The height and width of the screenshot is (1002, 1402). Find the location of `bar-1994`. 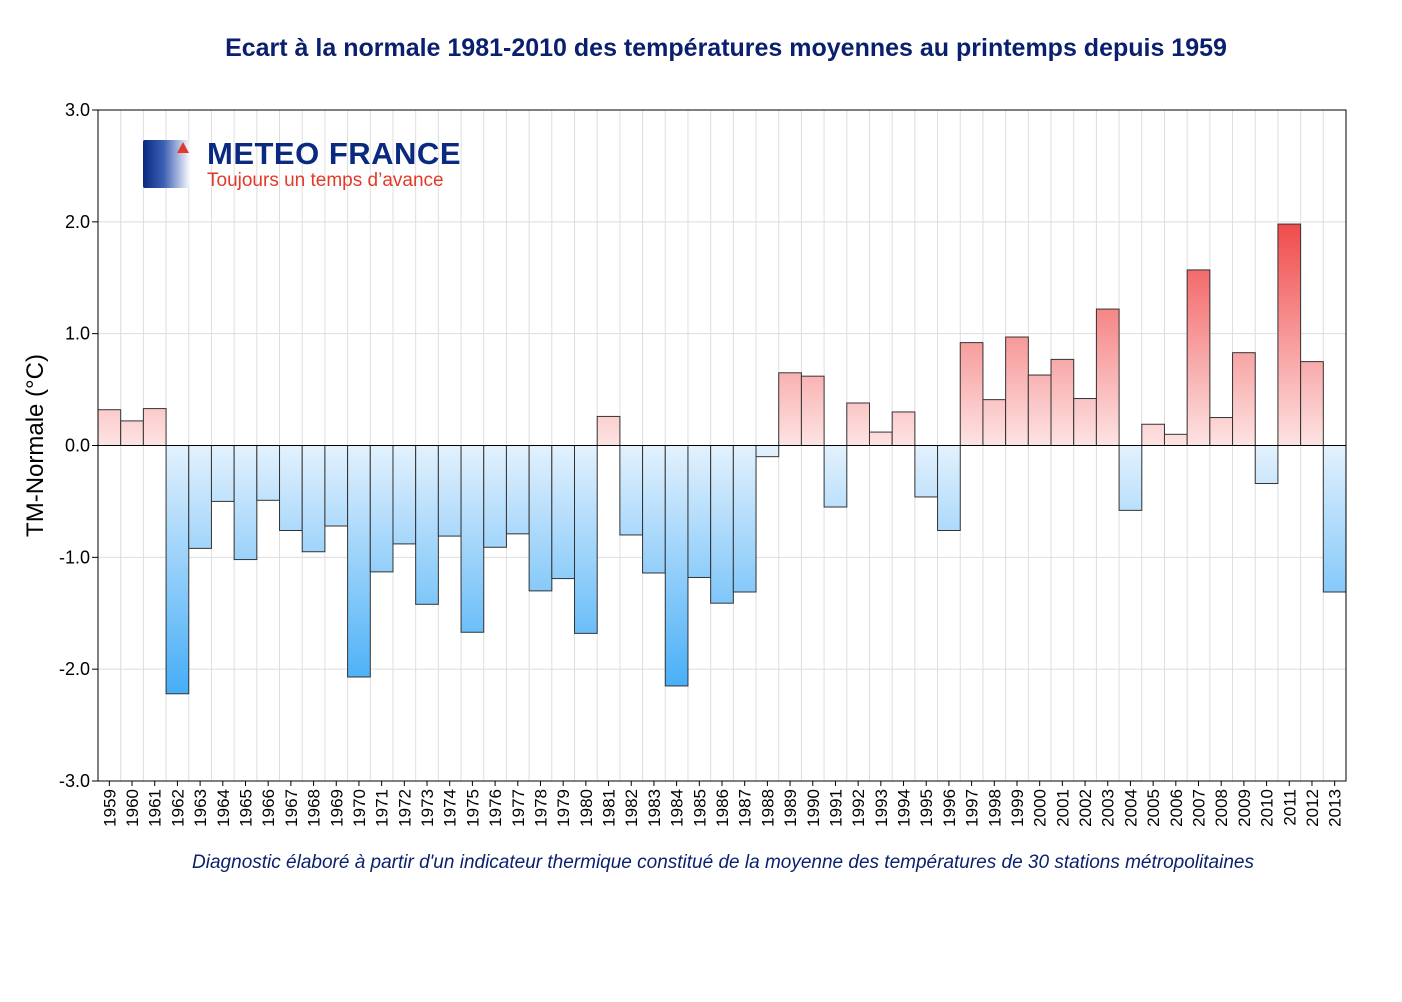

bar-1994 is located at coordinates (903, 429).